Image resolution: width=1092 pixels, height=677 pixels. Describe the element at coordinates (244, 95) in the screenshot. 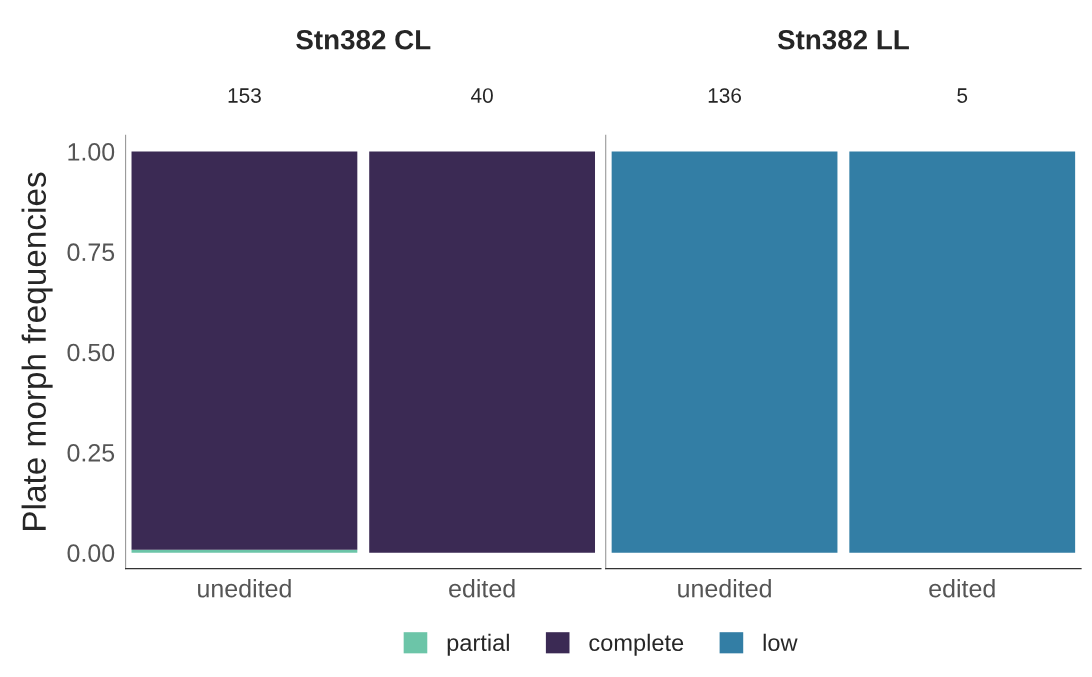

I see `annotation: 153` at that location.